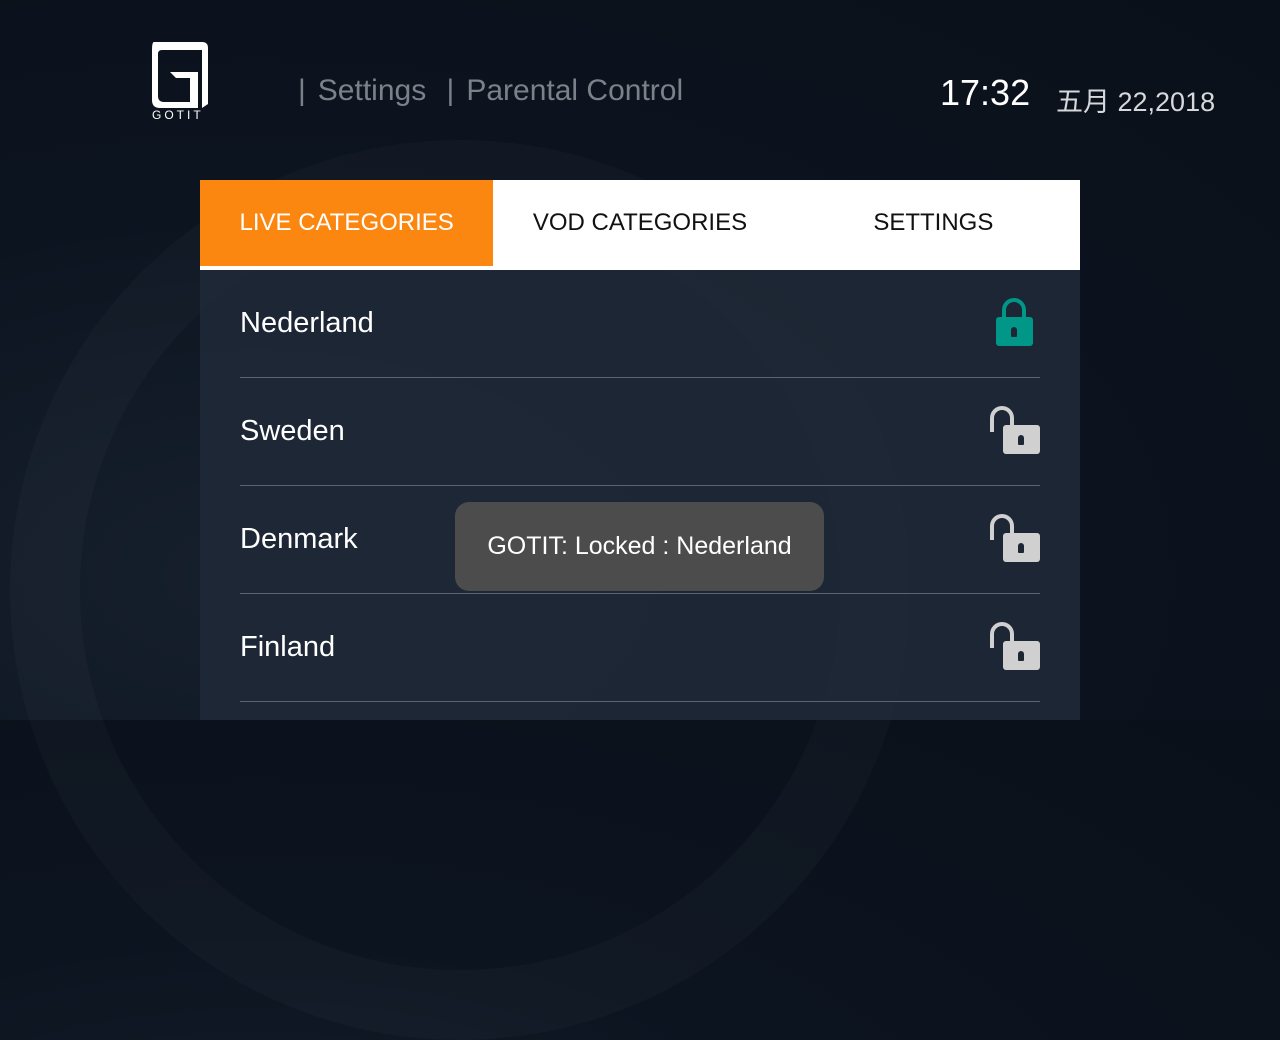 Image resolution: width=1280 pixels, height=1040 pixels. I want to click on category-name: Nederland, so click(307, 323).